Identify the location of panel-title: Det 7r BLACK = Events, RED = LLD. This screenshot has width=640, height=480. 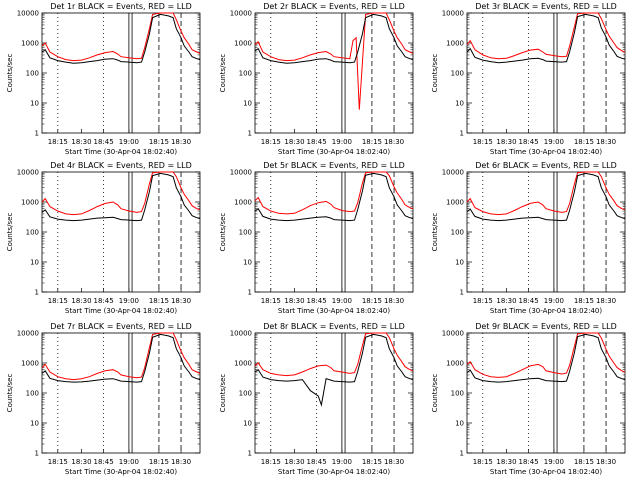
(121, 326).